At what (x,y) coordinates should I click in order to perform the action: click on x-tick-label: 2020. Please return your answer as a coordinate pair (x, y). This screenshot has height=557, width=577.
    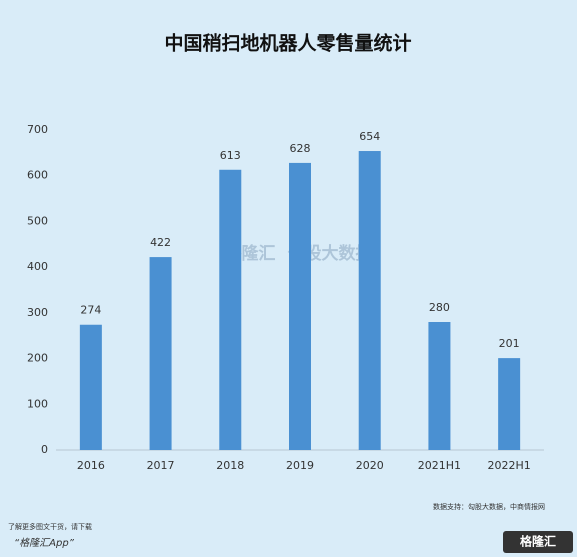
    Looking at the image, I should click on (370, 465).